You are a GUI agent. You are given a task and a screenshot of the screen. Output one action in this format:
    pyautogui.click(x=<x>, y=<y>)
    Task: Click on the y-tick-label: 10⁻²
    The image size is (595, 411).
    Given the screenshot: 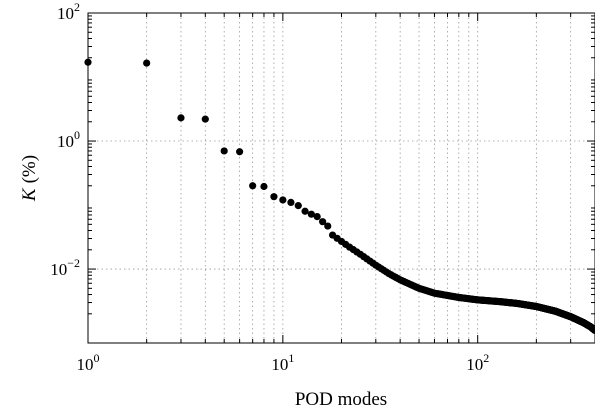 What is the action you would take?
    pyautogui.click(x=65, y=267)
    